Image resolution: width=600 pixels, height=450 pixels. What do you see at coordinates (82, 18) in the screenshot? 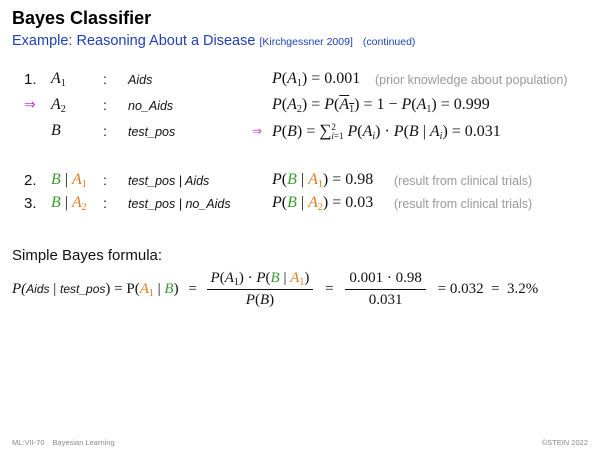
I see `slide-title: Bayes Classifier` at bounding box center [82, 18].